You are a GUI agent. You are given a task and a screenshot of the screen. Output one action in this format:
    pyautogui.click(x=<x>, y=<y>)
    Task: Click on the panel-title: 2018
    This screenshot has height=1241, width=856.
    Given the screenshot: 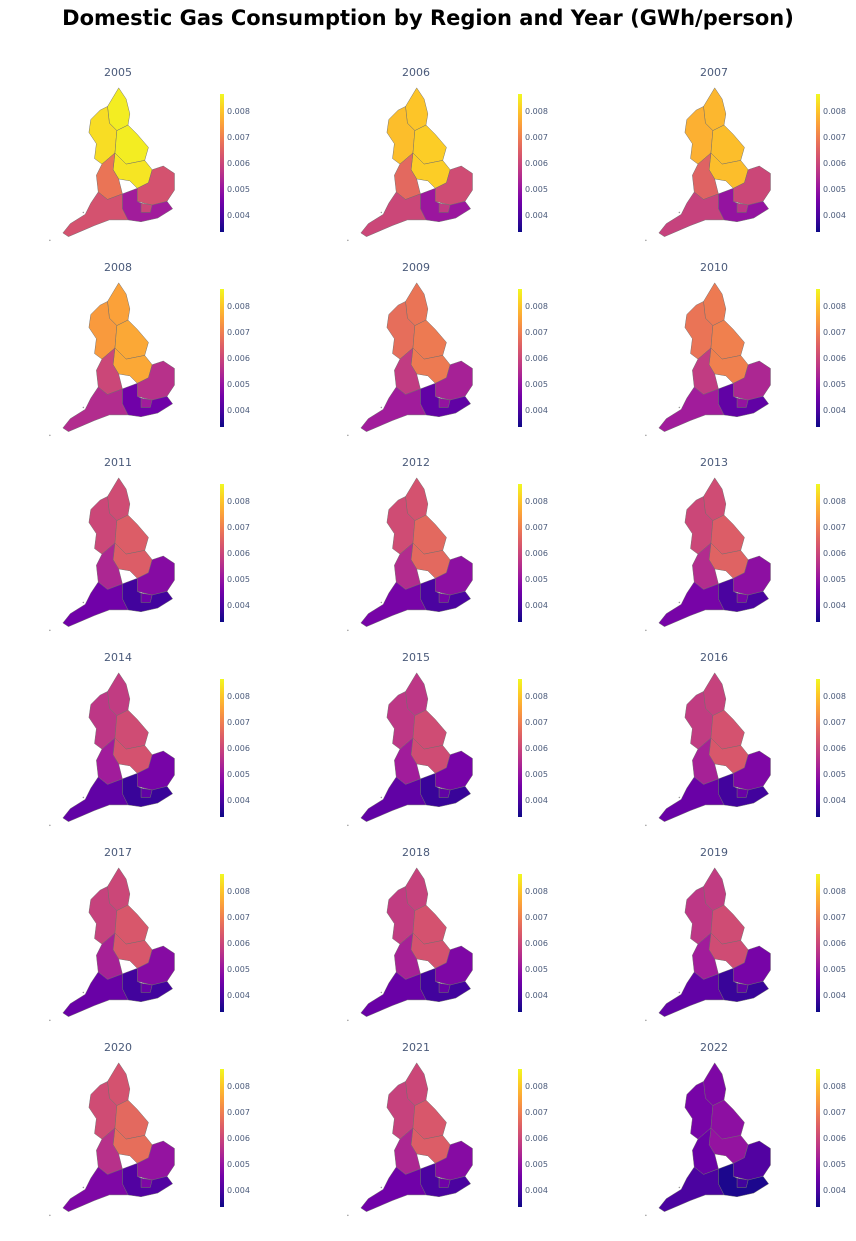 What is the action you would take?
    pyautogui.click(x=416, y=852)
    